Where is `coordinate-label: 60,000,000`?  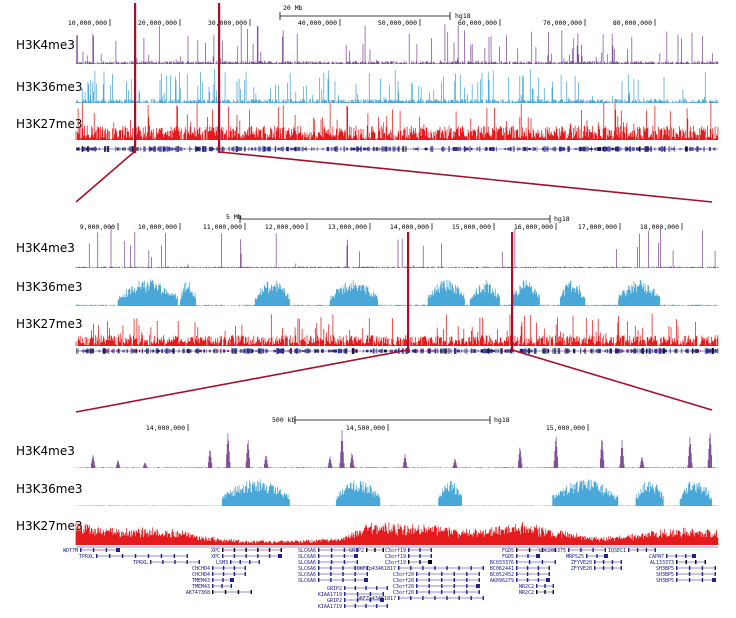
coordinate-label: 60,000,000 is located at coordinates (477, 23).